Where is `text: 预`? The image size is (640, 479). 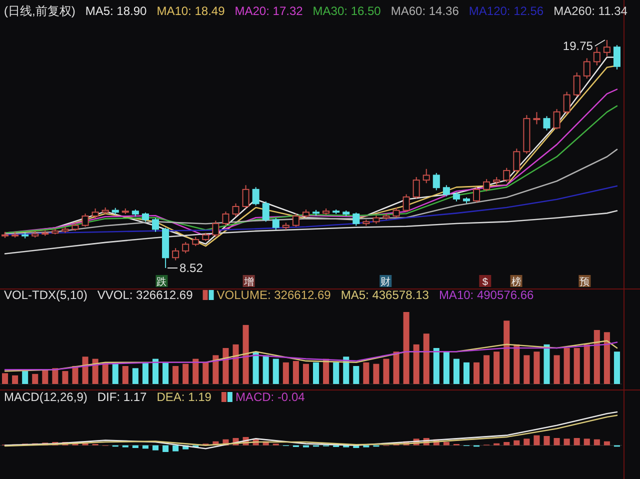 text: 预 is located at coordinates (585, 282).